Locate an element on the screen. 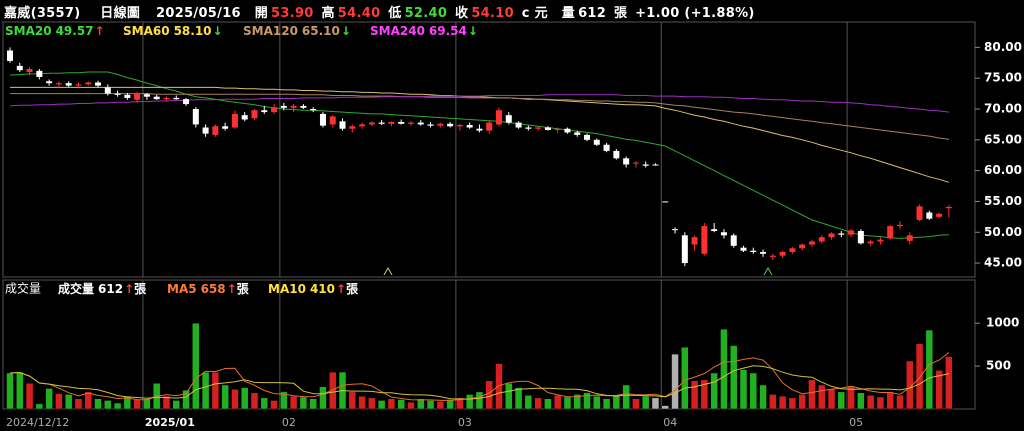  legend-name: MA10 is located at coordinates (287, 289).